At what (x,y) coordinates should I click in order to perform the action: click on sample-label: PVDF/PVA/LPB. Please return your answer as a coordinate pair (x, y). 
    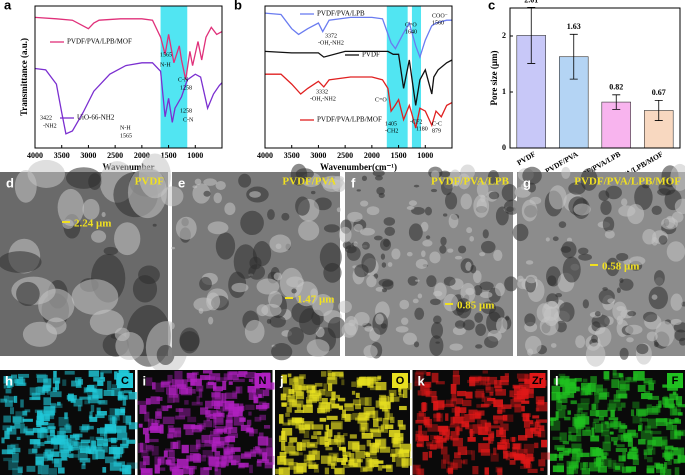
    Looking at the image, I should click on (470, 182).